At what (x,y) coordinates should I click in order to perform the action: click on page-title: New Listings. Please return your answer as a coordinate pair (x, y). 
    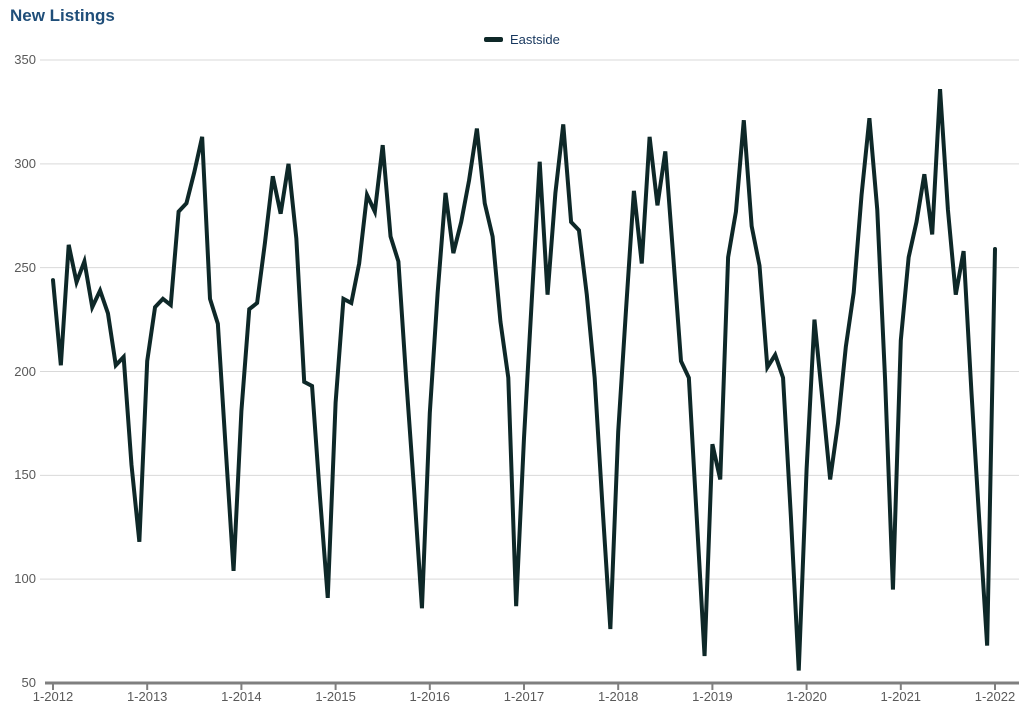
    Looking at the image, I should click on (62, 15).